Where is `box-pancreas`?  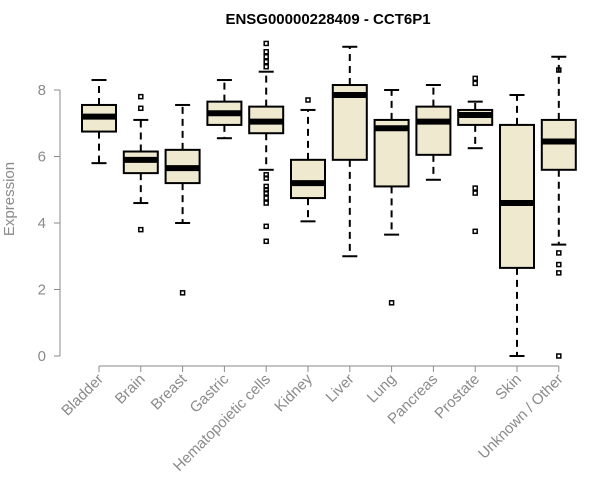
box-pancreas is located at coordinates (433, 132).